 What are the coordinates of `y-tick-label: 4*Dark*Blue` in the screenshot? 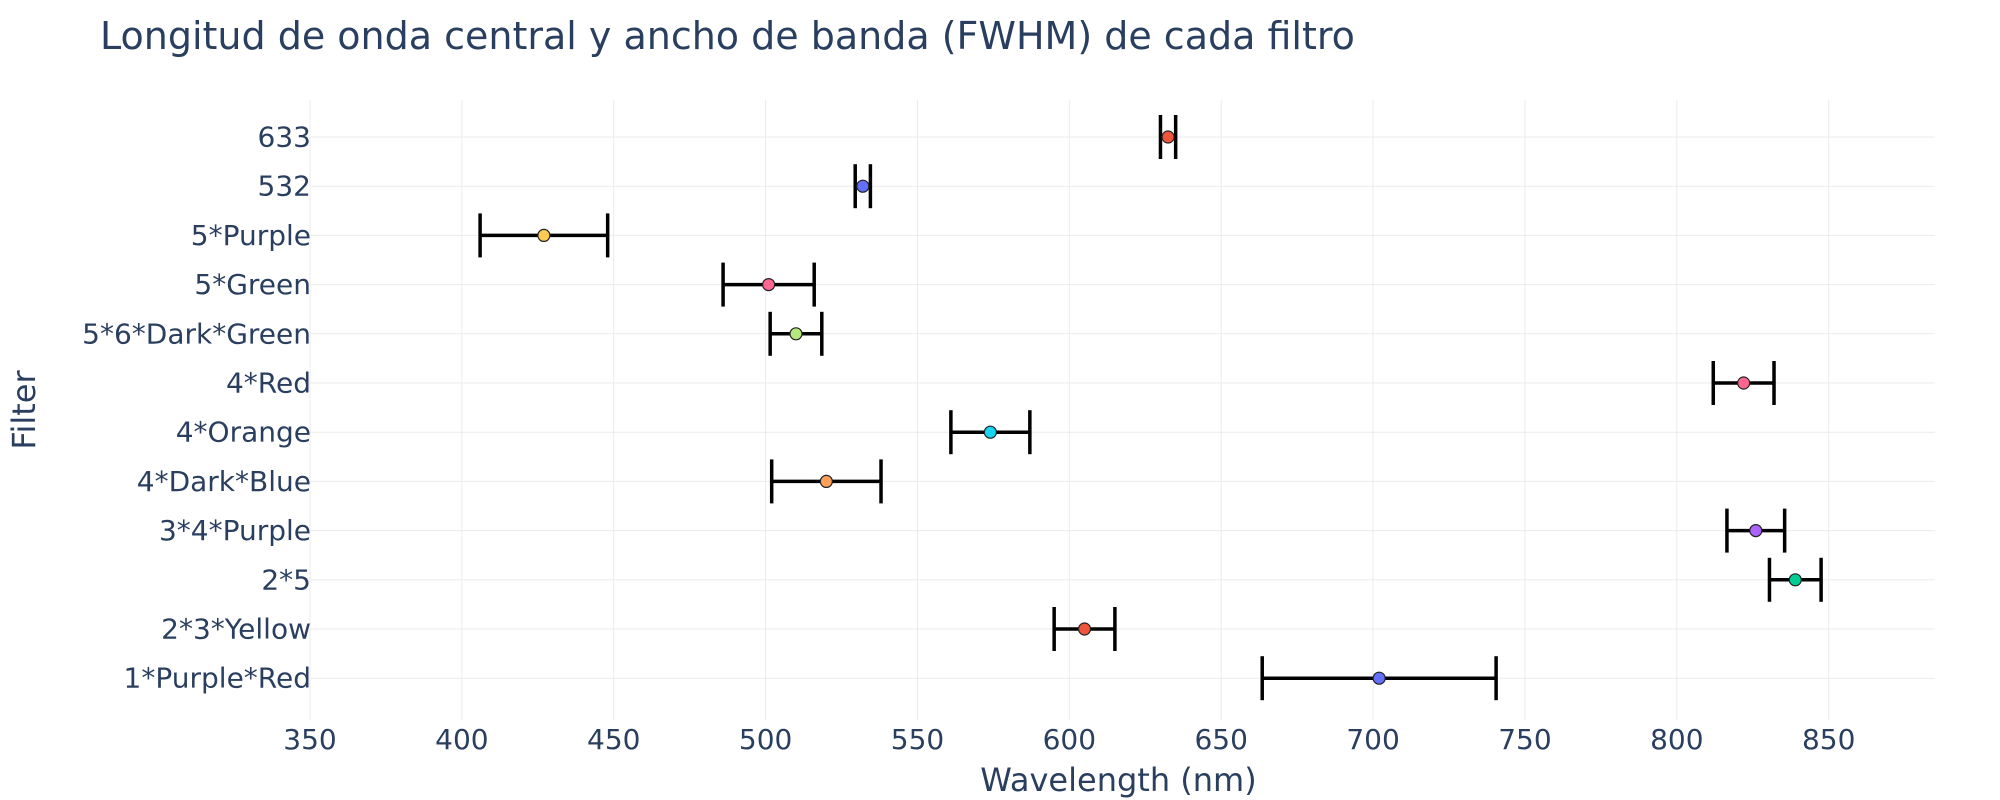 It's located at (224, 481).